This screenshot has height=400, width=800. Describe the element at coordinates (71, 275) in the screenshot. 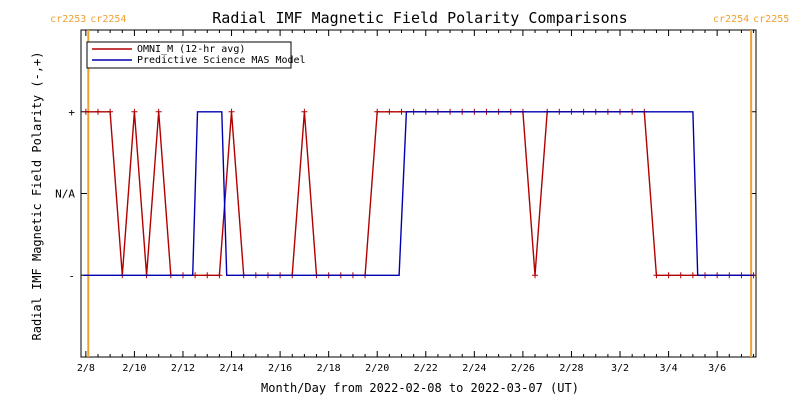

I see `y-tick-label: -` at that location.